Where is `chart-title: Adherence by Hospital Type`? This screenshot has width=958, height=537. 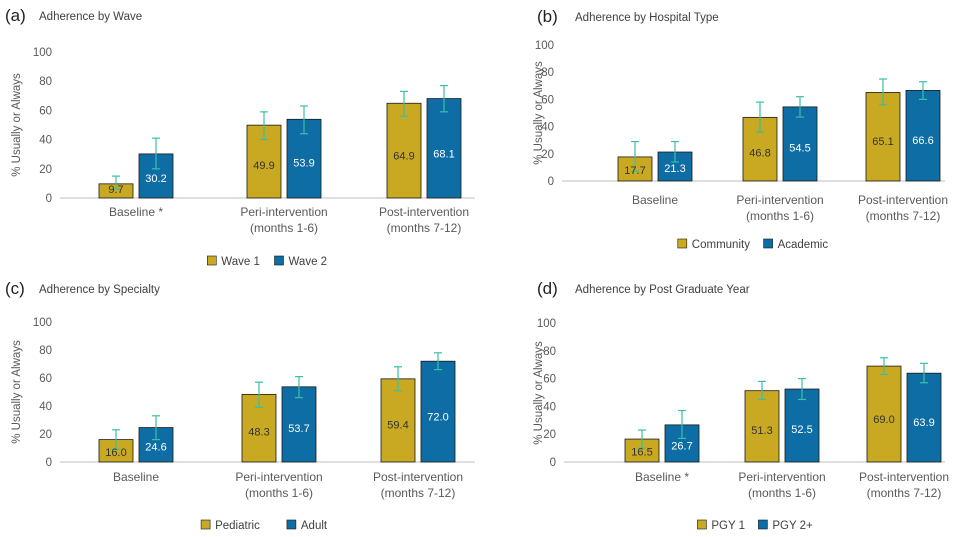
chart-title: Adherence by Hospital Type is located at coordinates (647, 18).